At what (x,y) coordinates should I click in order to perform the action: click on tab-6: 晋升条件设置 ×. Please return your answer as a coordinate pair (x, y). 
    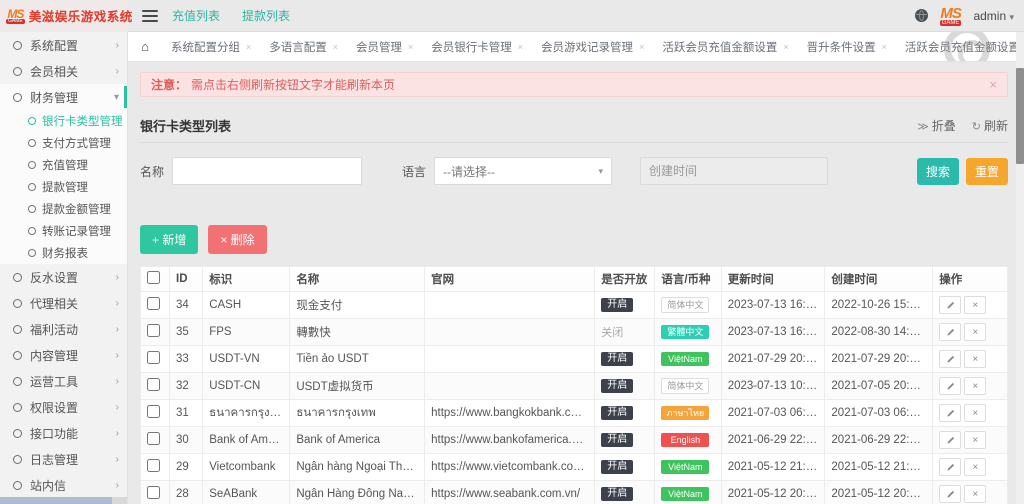
    Looking at the image, I should click on (846, 47).